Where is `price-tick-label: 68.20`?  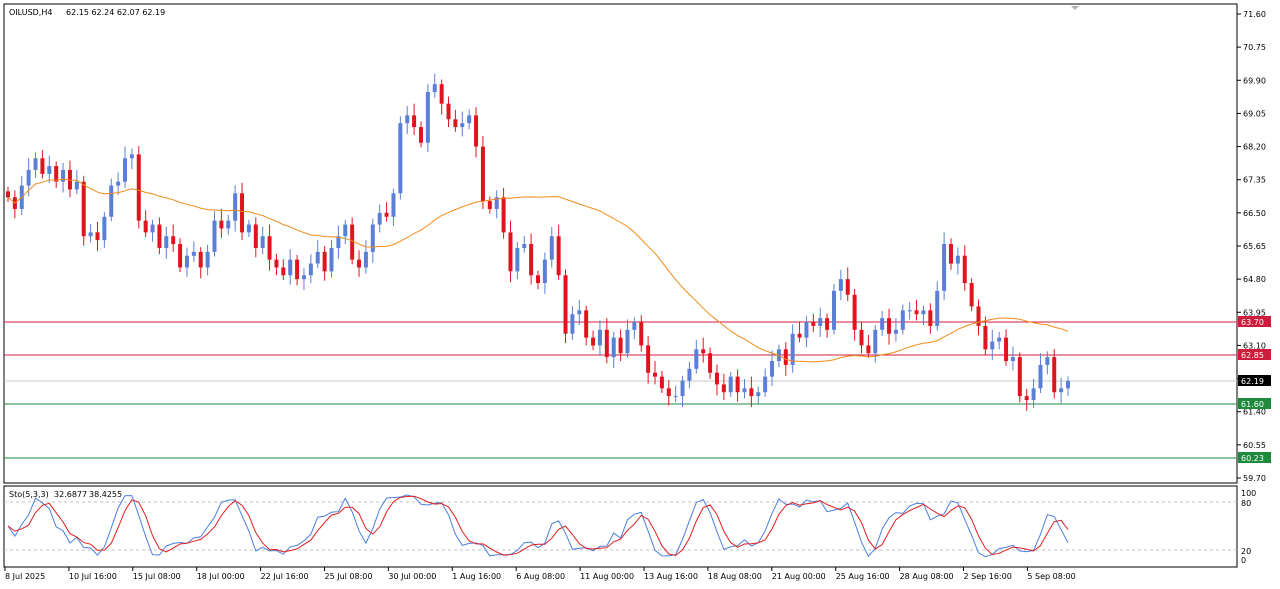
price-tick-label: 68.20 is located at coordinates (1254, 147).